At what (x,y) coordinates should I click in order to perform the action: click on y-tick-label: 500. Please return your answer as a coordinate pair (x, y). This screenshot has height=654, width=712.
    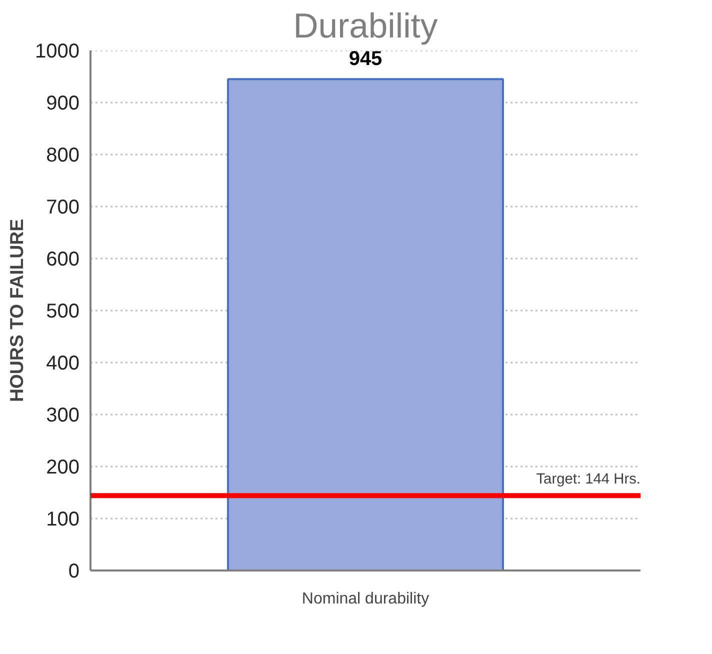
    Looking at the image, I should click on (63, 311).